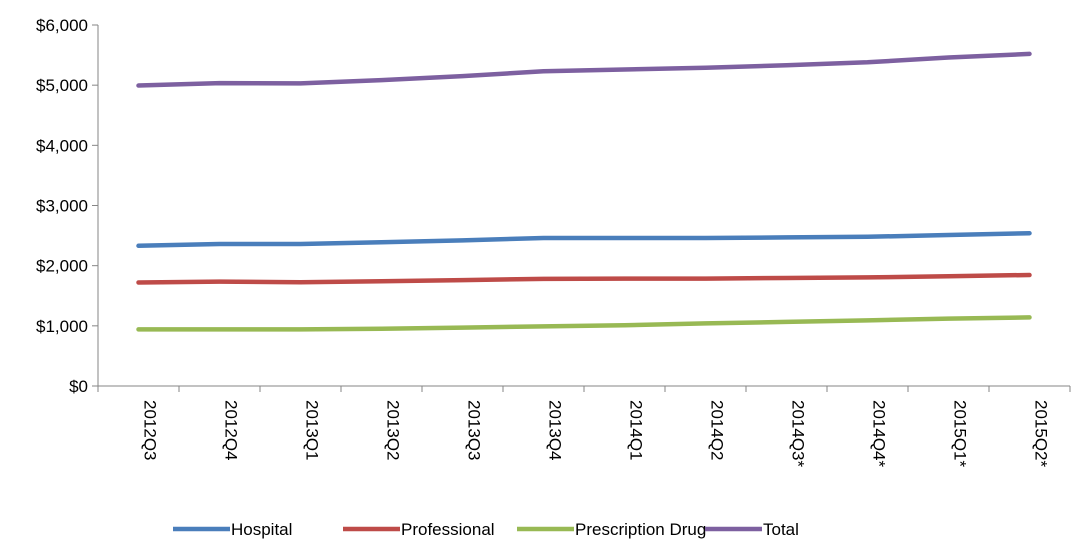 This screenshot has height=550, width=1071. I want to click on x-tick-label: 2014Q1, so click(636, 430).